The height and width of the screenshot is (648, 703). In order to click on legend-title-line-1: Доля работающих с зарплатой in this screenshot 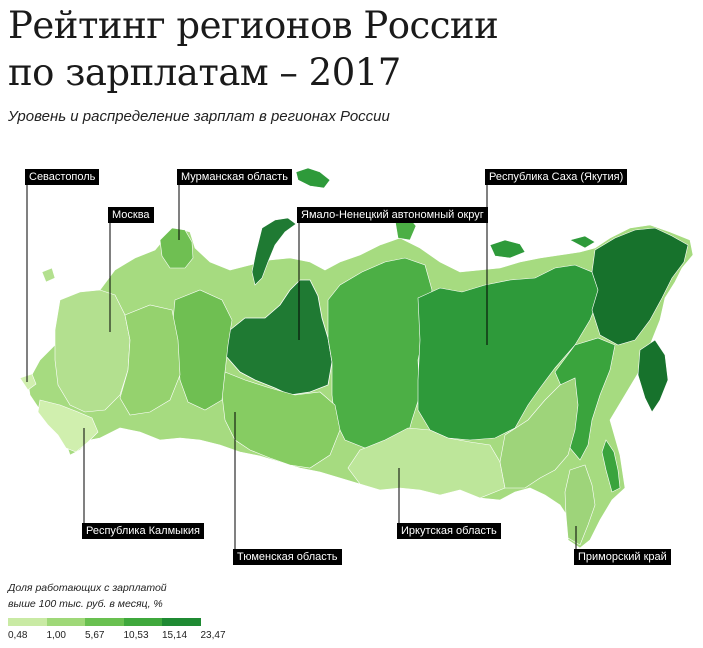, I will do `click(87, 588)`.